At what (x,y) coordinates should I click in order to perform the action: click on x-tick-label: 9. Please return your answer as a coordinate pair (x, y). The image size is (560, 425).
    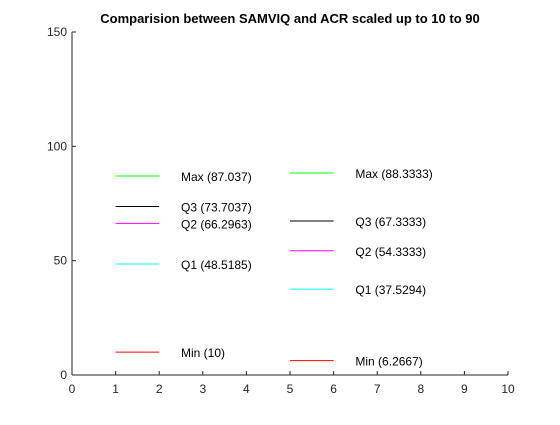
    Looking at the image, I should click on (464, 389).